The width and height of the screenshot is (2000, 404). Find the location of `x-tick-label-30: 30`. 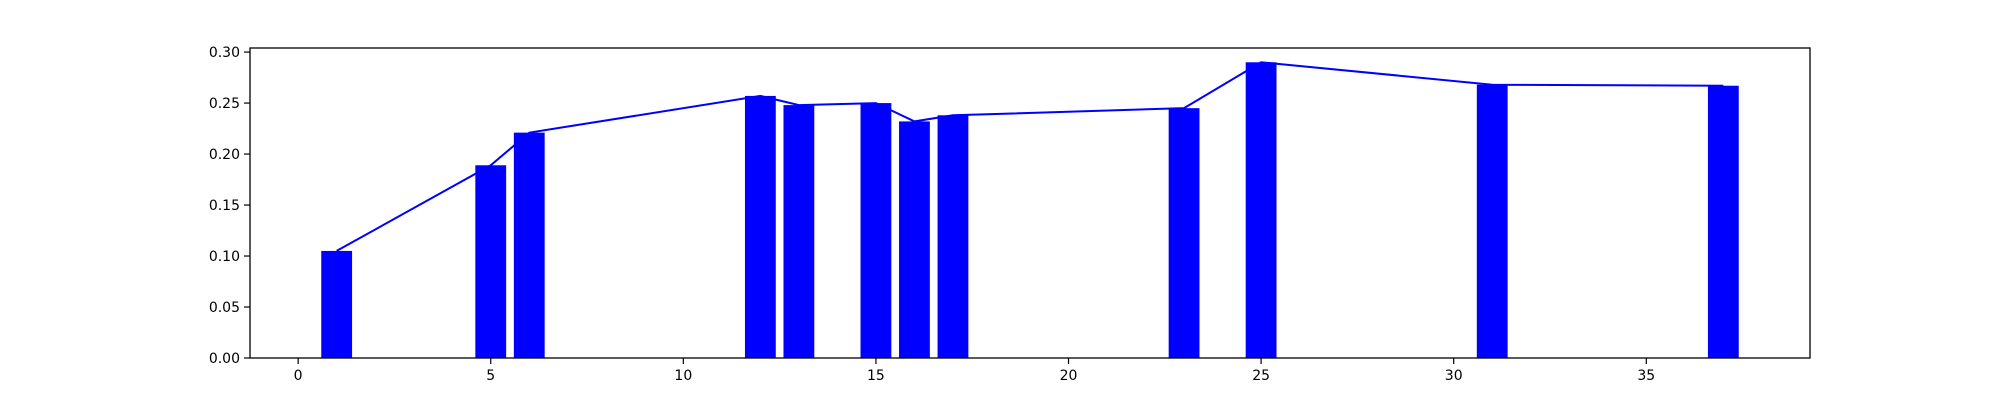

x-tick-label-30: 30 is located at coordinates (1454, 376).